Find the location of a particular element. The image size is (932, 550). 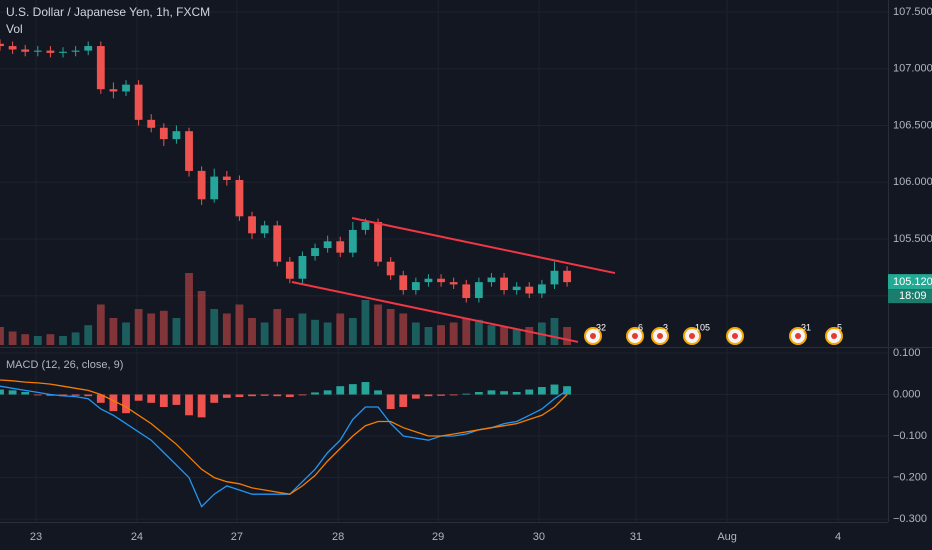

y-tick-label: 106.000 is located at coordinates (912, 182).